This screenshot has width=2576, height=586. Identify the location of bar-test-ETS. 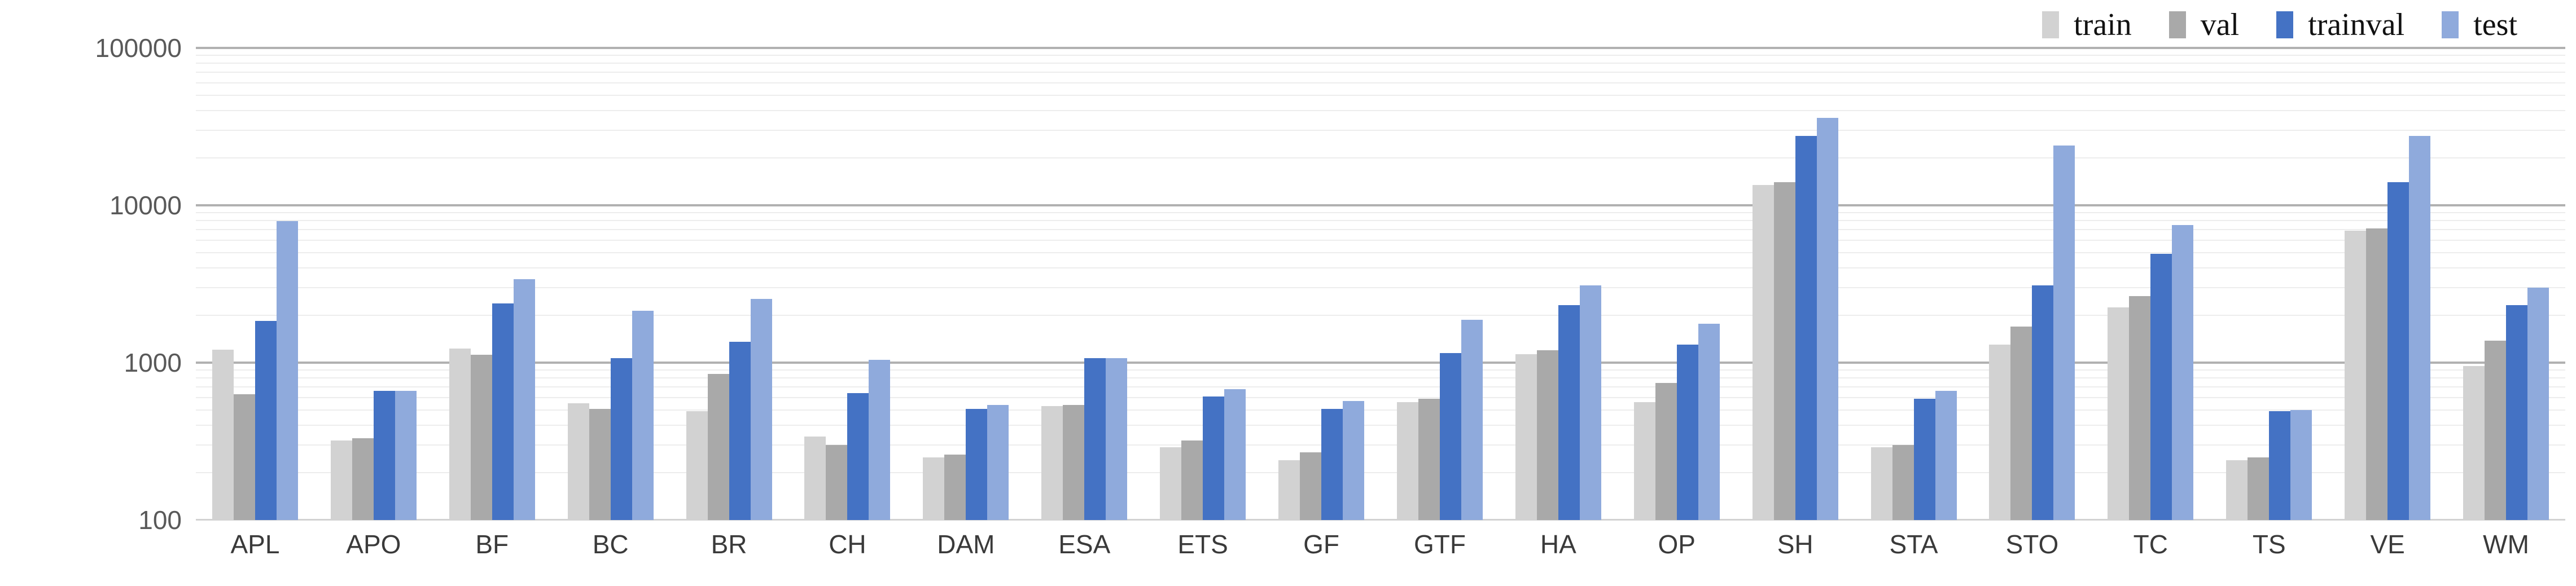
(1235, 455).